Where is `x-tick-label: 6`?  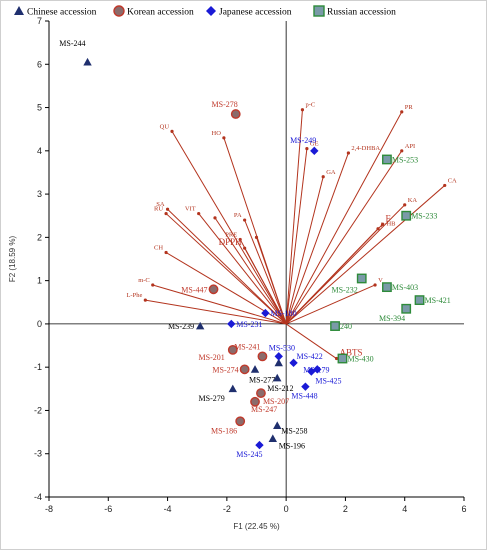 x-tick-label: 6 is located at coordinates (463, 509).